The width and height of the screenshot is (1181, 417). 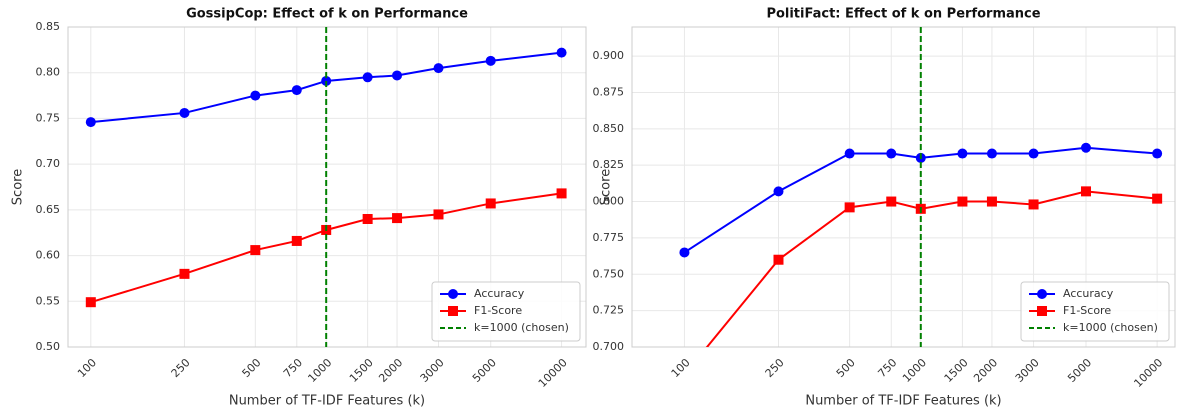 I want to click on y-tick-label: 0.850, so click(x=609, y=128).